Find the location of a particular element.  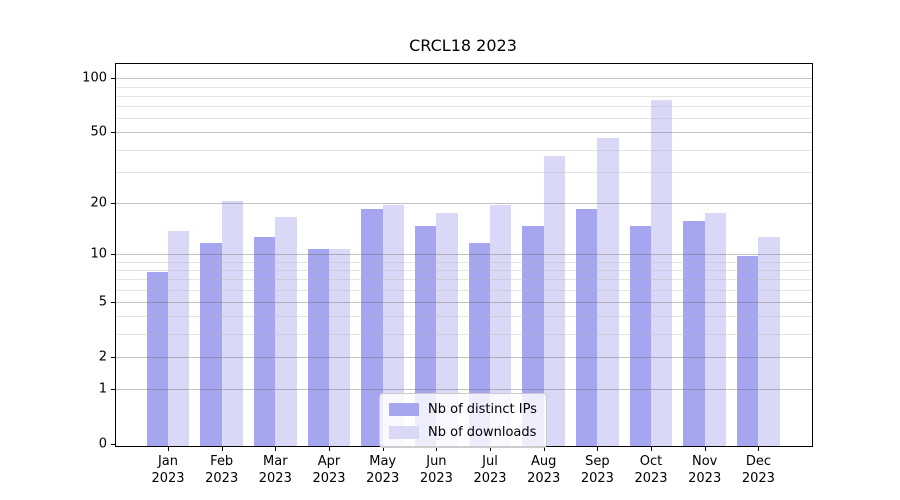

bar-downloads-jan is located at coordinates (179, 338).